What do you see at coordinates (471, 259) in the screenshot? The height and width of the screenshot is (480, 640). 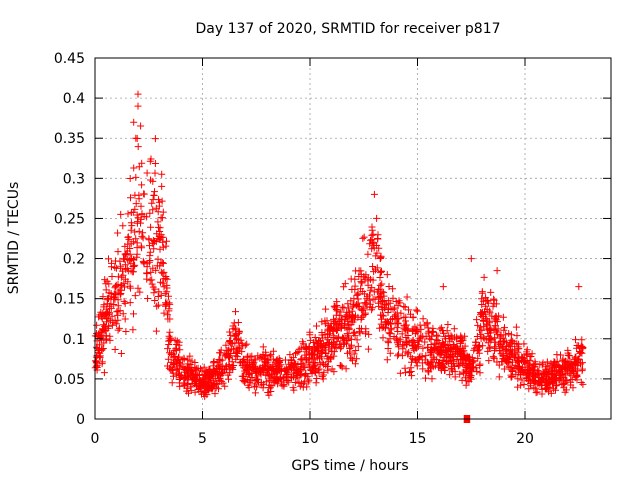 I see `data-point-peak` at bounding box center [471, 259].